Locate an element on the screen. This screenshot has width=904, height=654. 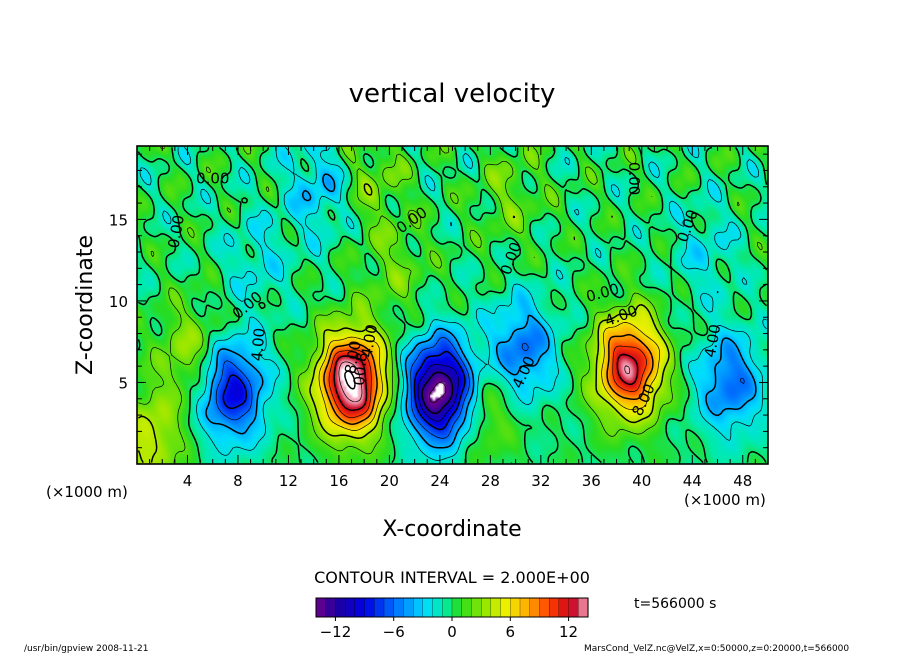
x-tick-label: 24 is located at coordinates (439, 481).